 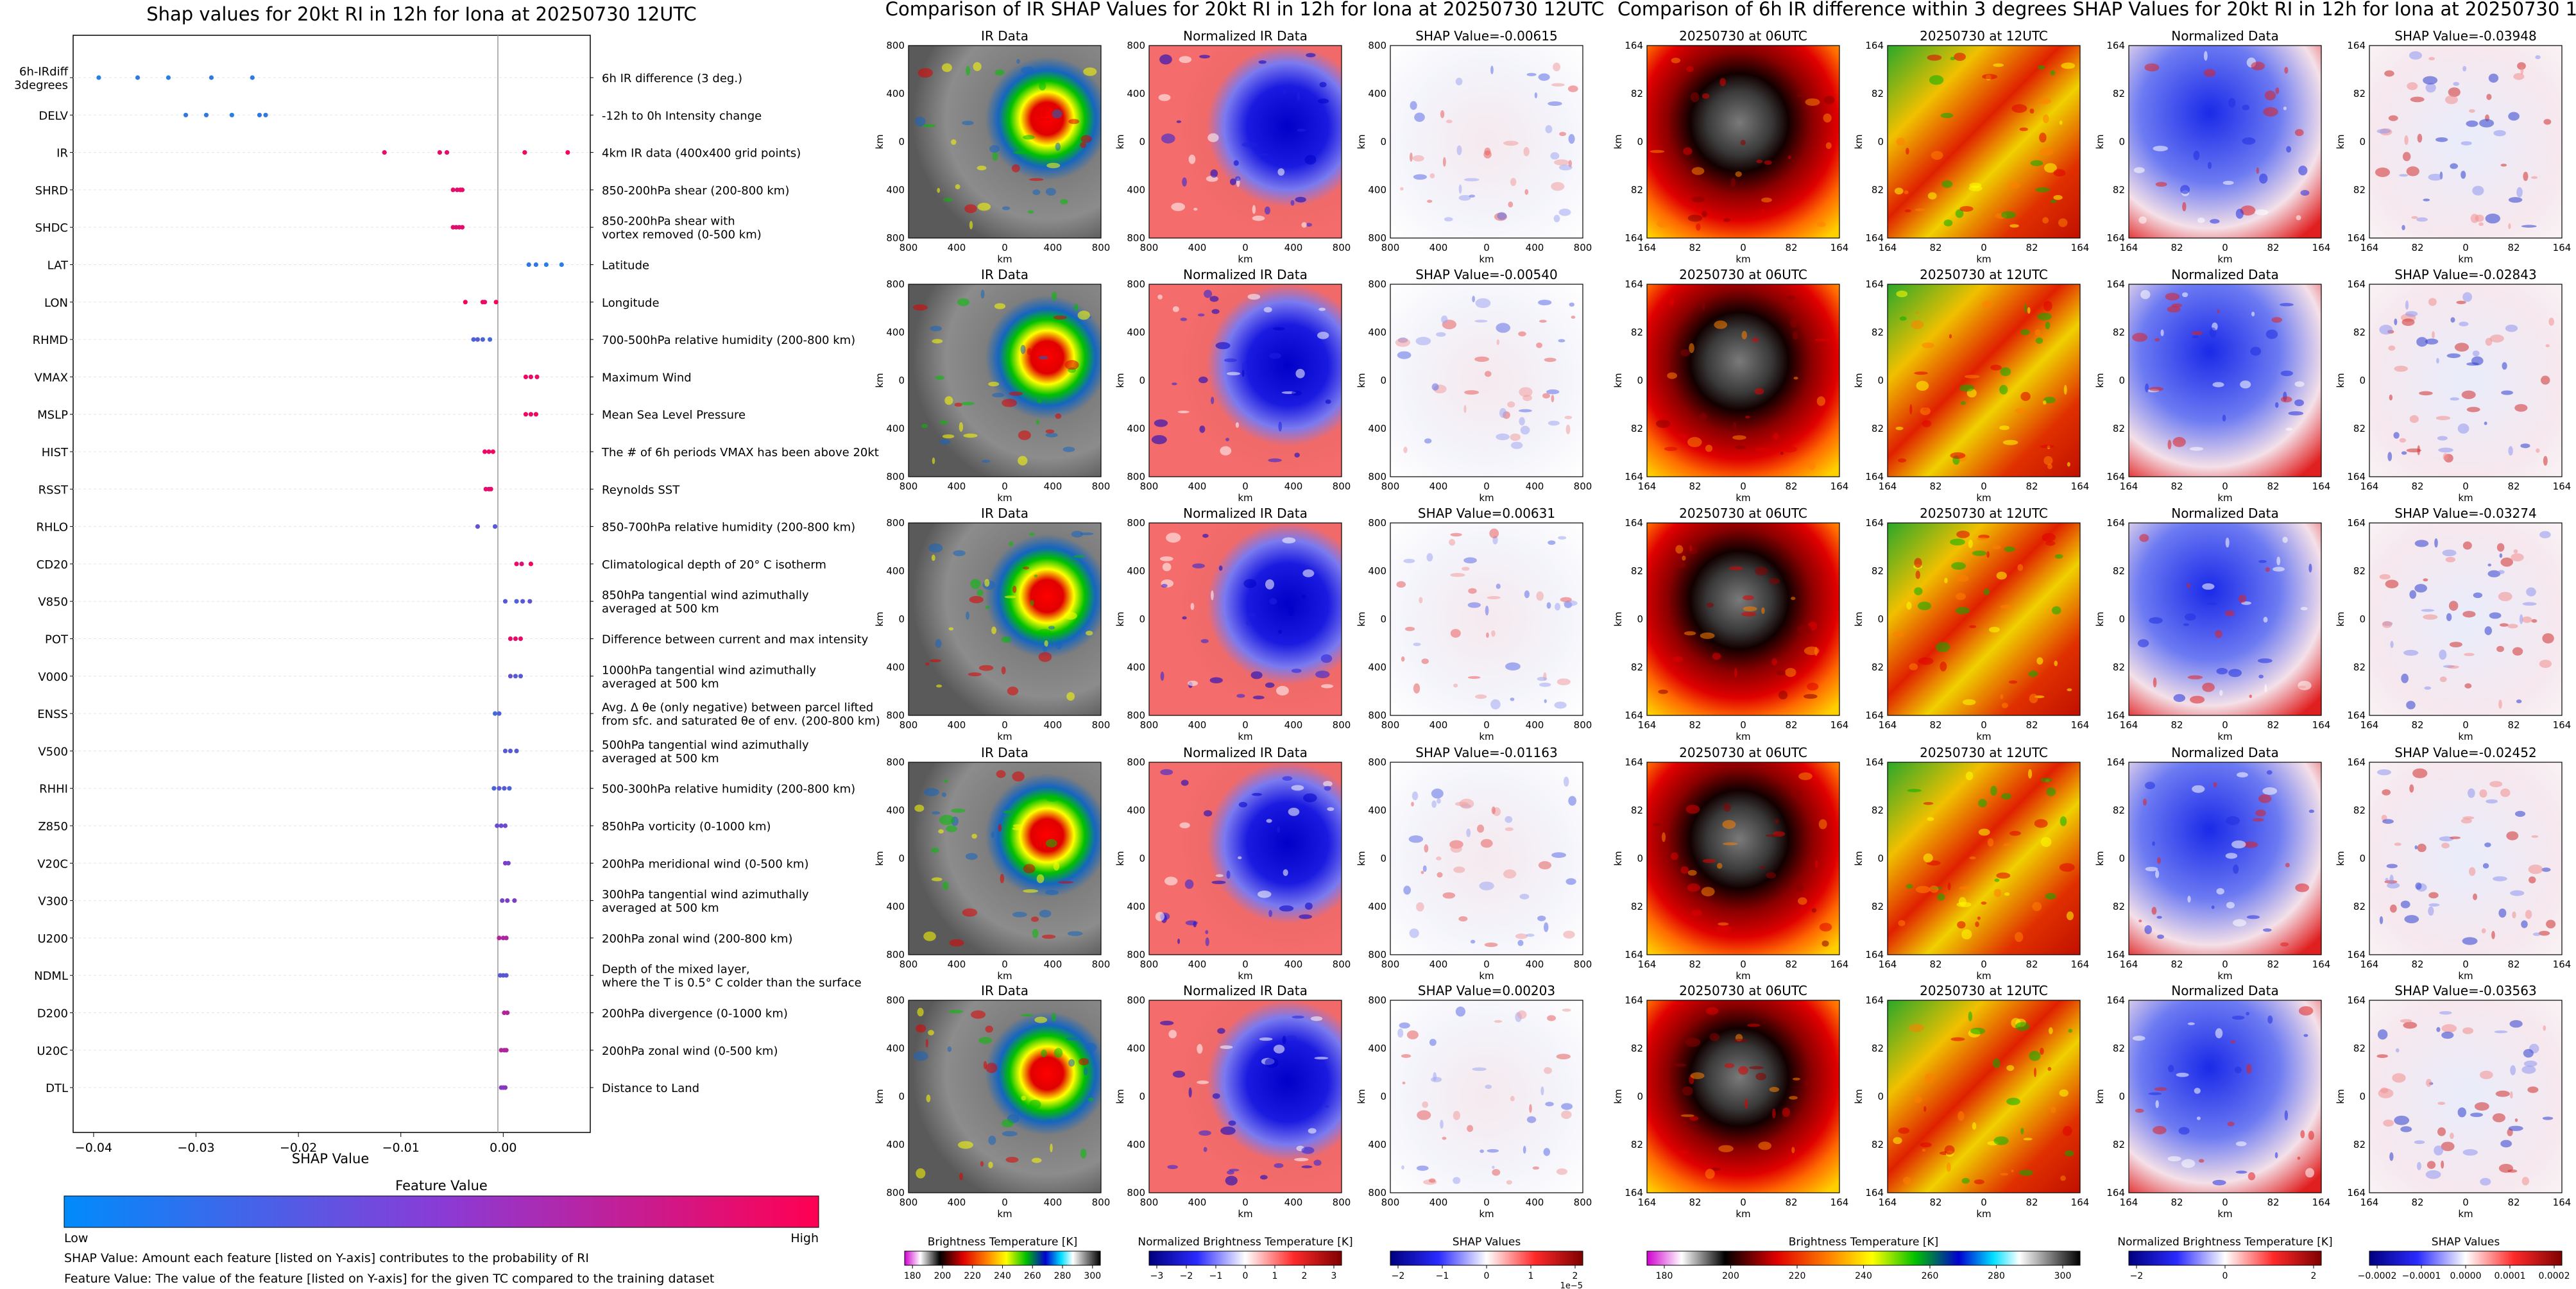 I want to click on x-tick-label: 400, so click(x=1293, y=247).